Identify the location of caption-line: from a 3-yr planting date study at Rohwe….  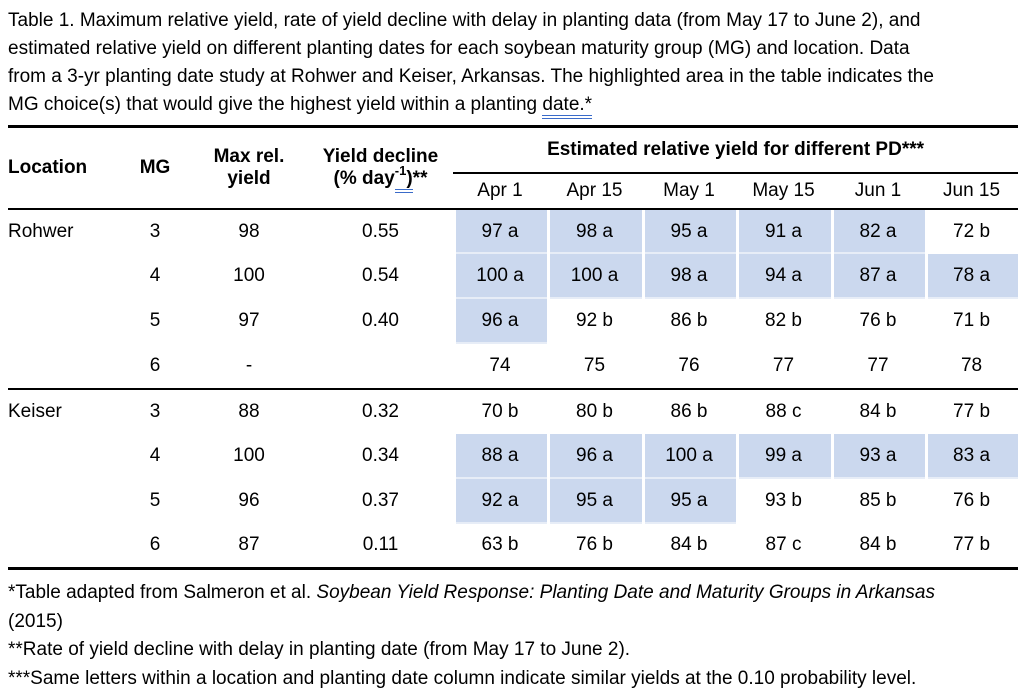
(471, 76).